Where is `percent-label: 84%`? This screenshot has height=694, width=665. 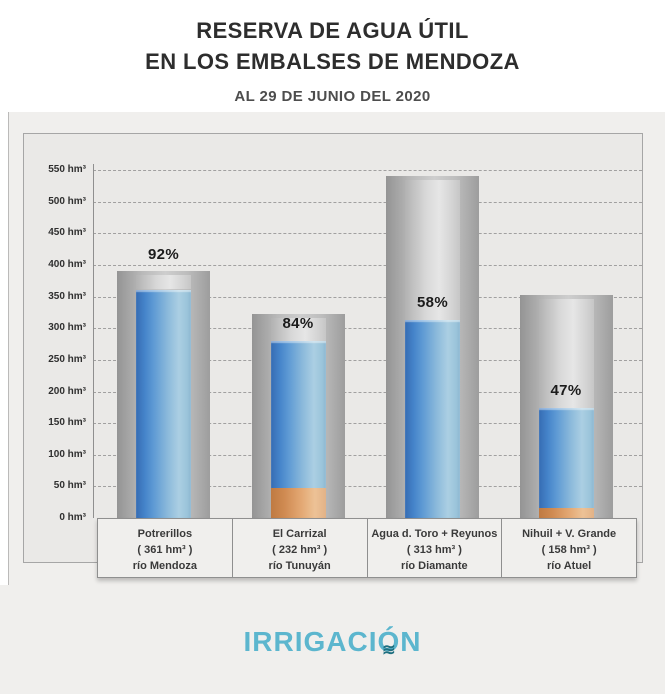
percent-label: 84% is located at coordinates (298, 323).